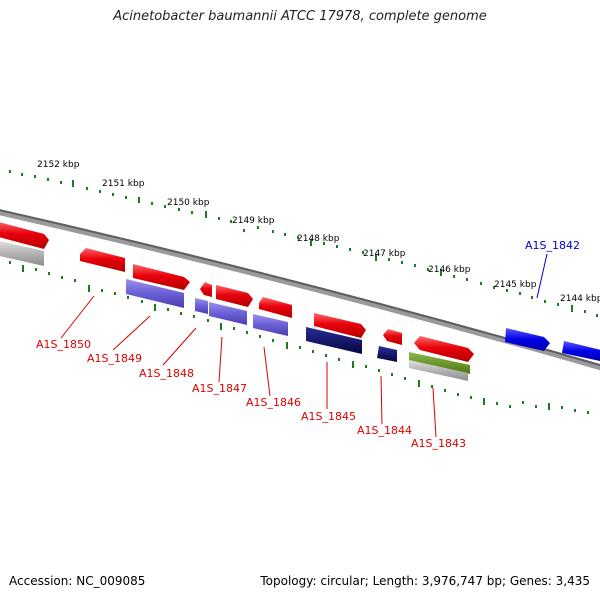  Describe the element at coordinates (166, 373) in the screenshot. I see `gene-label-a1s-1848: A1S_1848` at that location.